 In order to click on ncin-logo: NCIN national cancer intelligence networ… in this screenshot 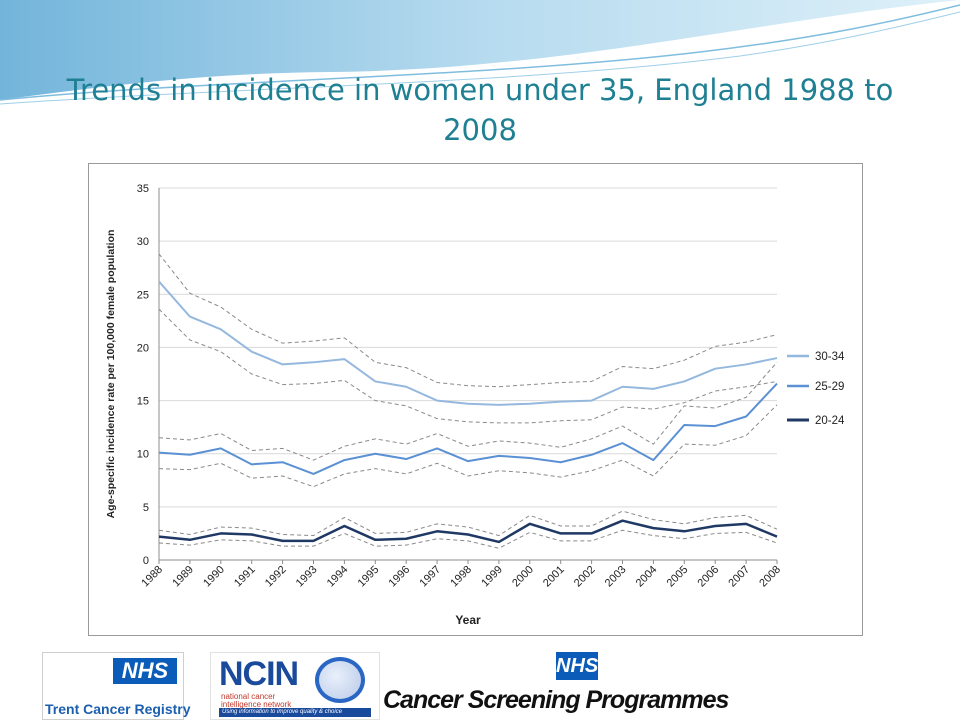, I will do `click(295, 686)`.